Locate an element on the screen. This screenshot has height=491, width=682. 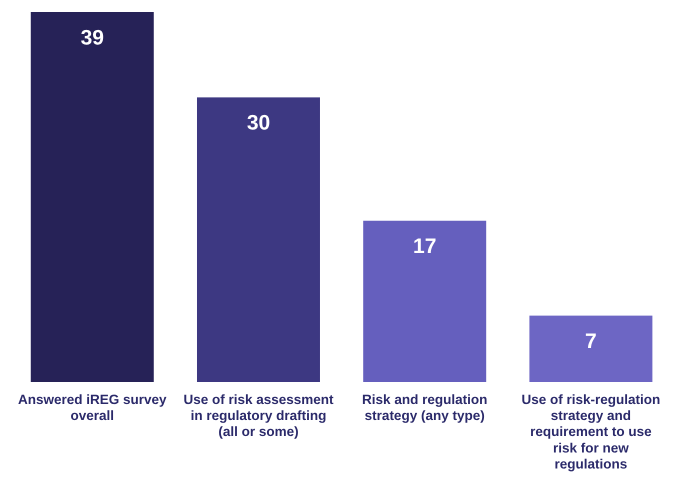
data-label: 39 is located at coordinates (92, 38).